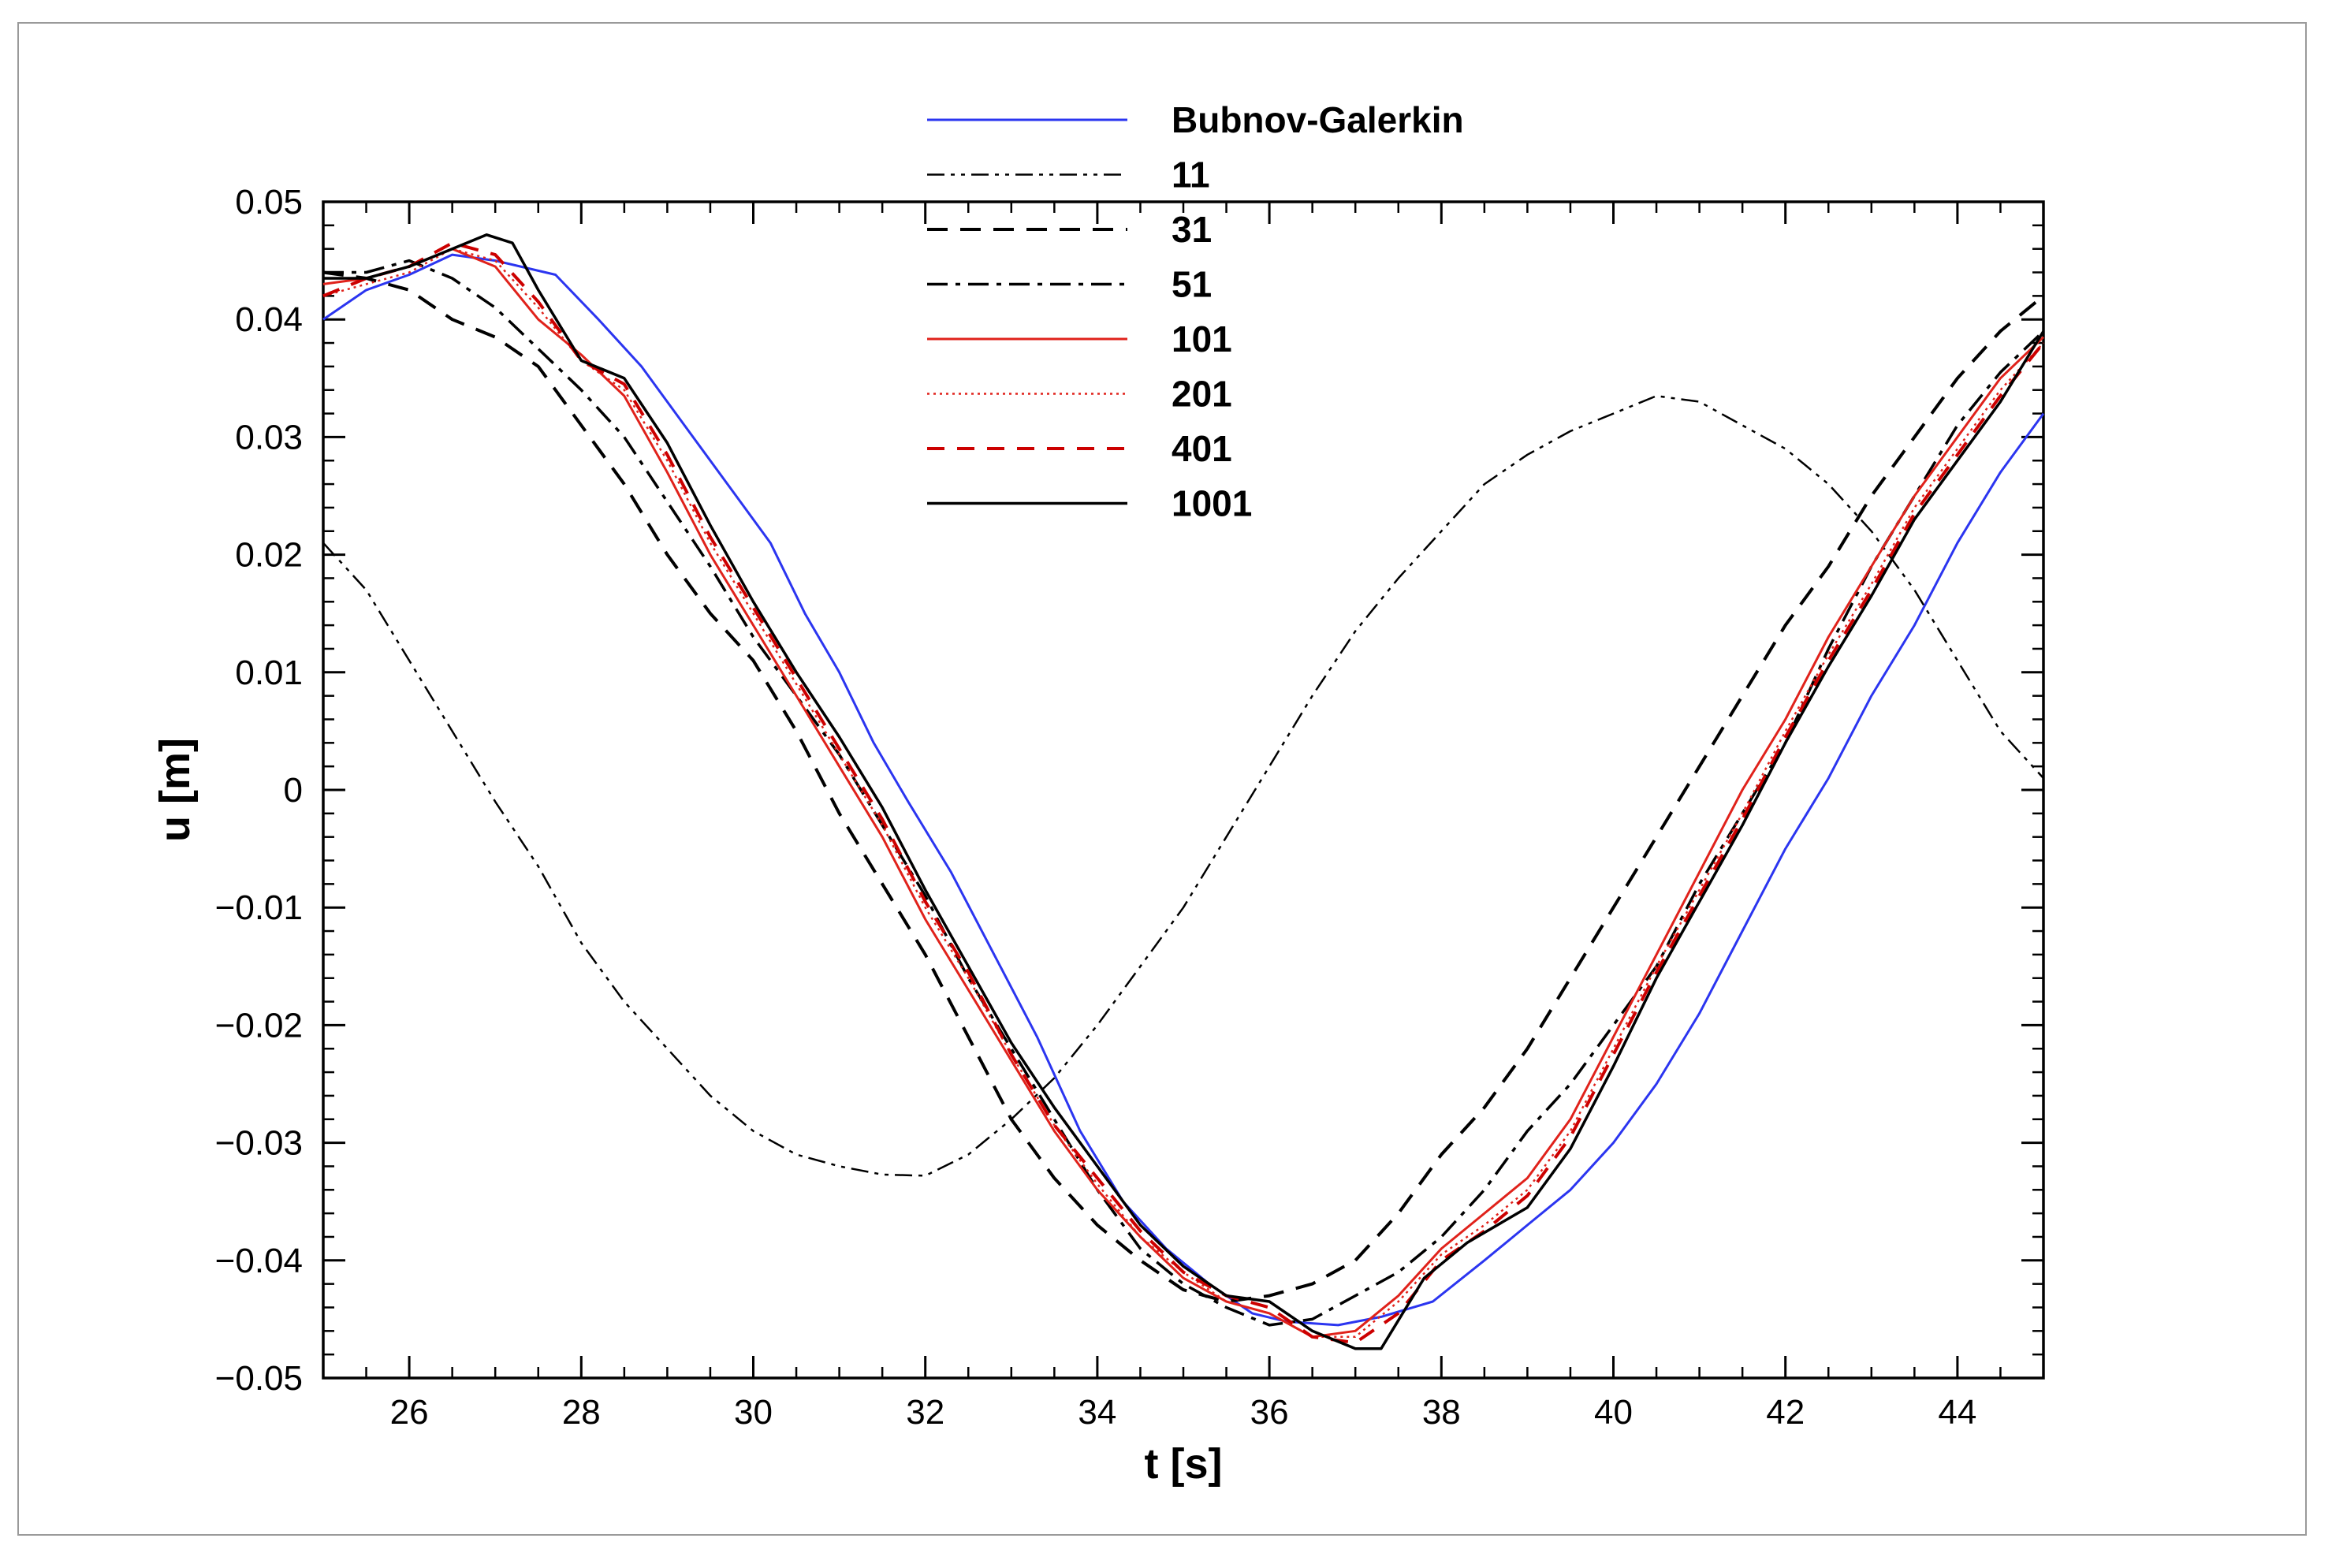  What do you see at coordinates (1183, 1412) in the screenshot?
I see `x-tick-labels: 26 28 30 32 34 36 38 40 42 44` at bounding box center [1183, 1412].